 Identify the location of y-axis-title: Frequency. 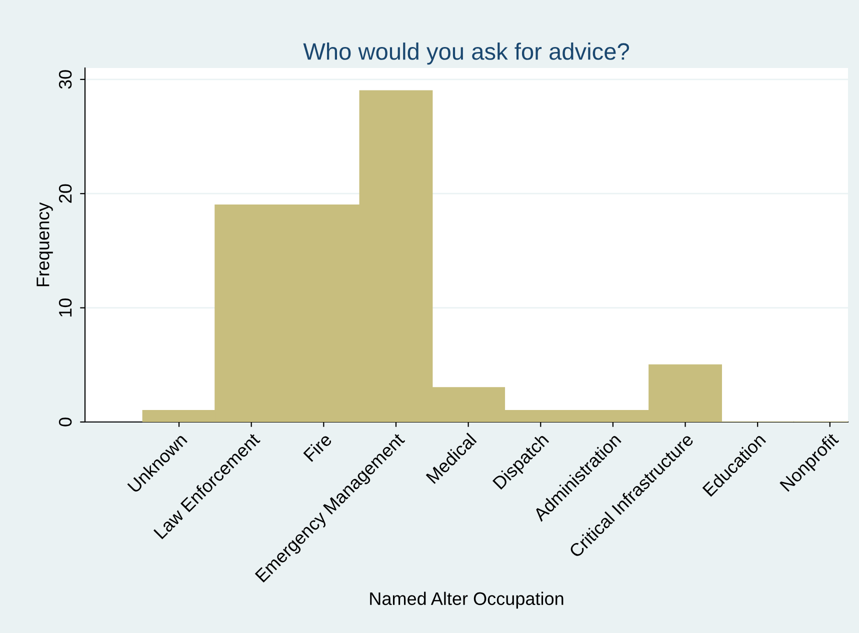
(44, 244).